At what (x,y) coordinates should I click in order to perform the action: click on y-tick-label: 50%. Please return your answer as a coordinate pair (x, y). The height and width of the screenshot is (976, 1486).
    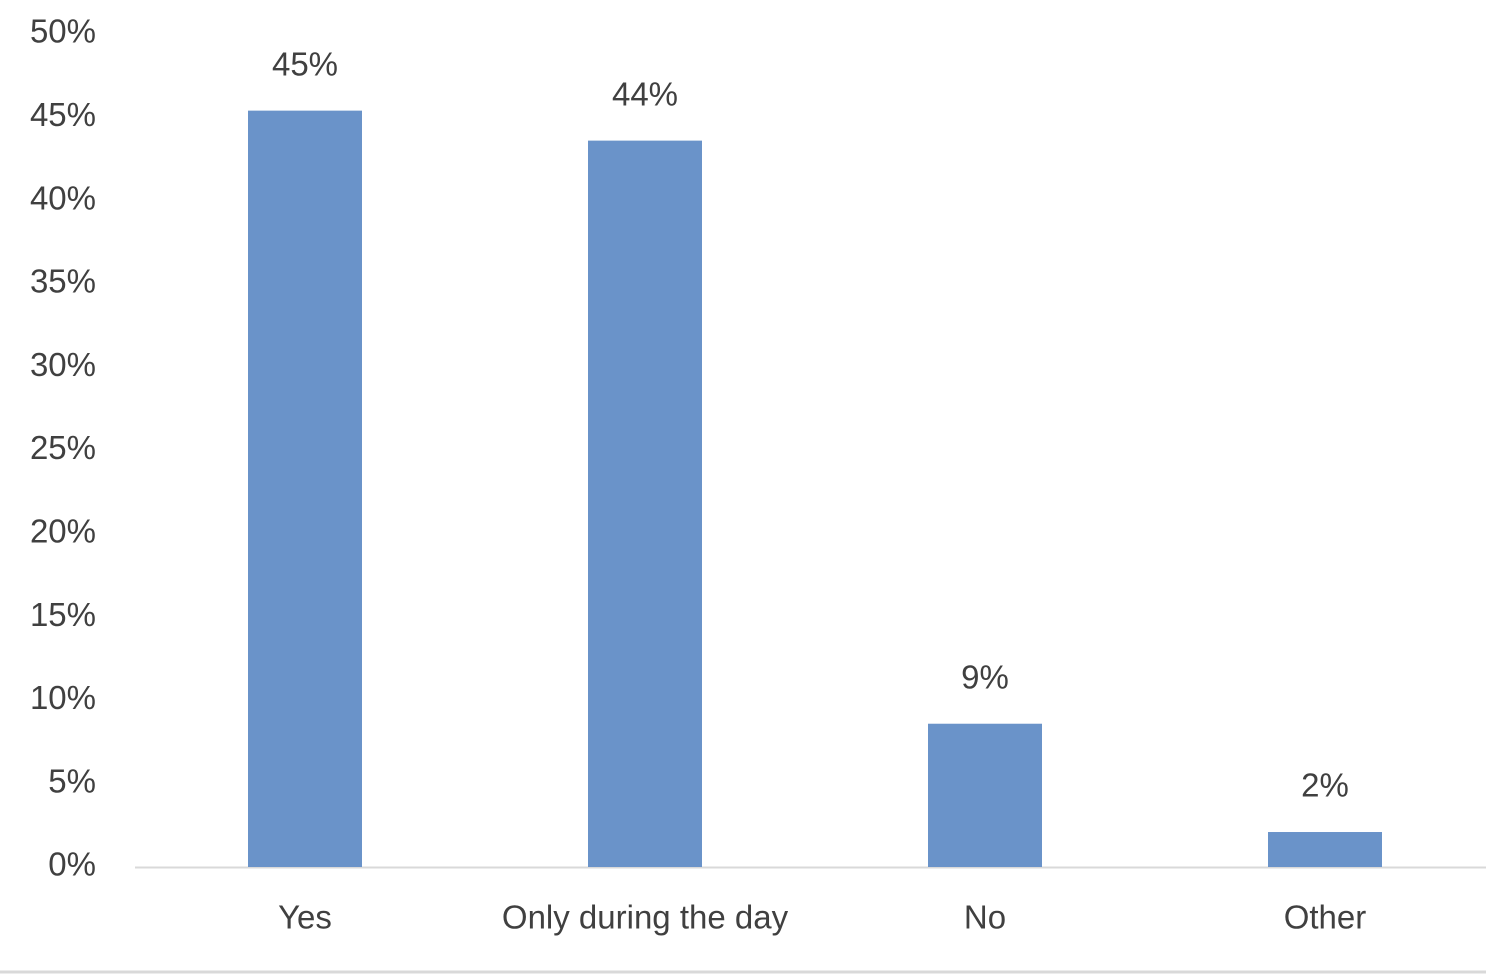
    Looking at the image, I should click on (63, 31).